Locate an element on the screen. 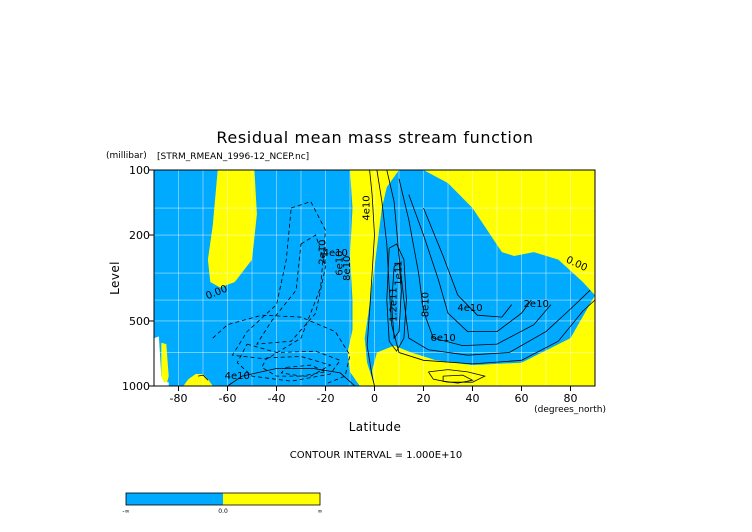 The width and height of the screenshot is (752, 532). x-tick-label: 0 is located at coordinates (374, 398).